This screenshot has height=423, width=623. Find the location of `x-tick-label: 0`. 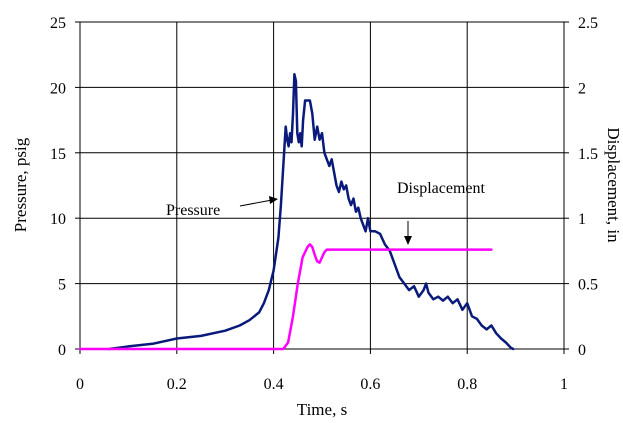

x-tick-label: 0 is located at coordinates (80, 384).